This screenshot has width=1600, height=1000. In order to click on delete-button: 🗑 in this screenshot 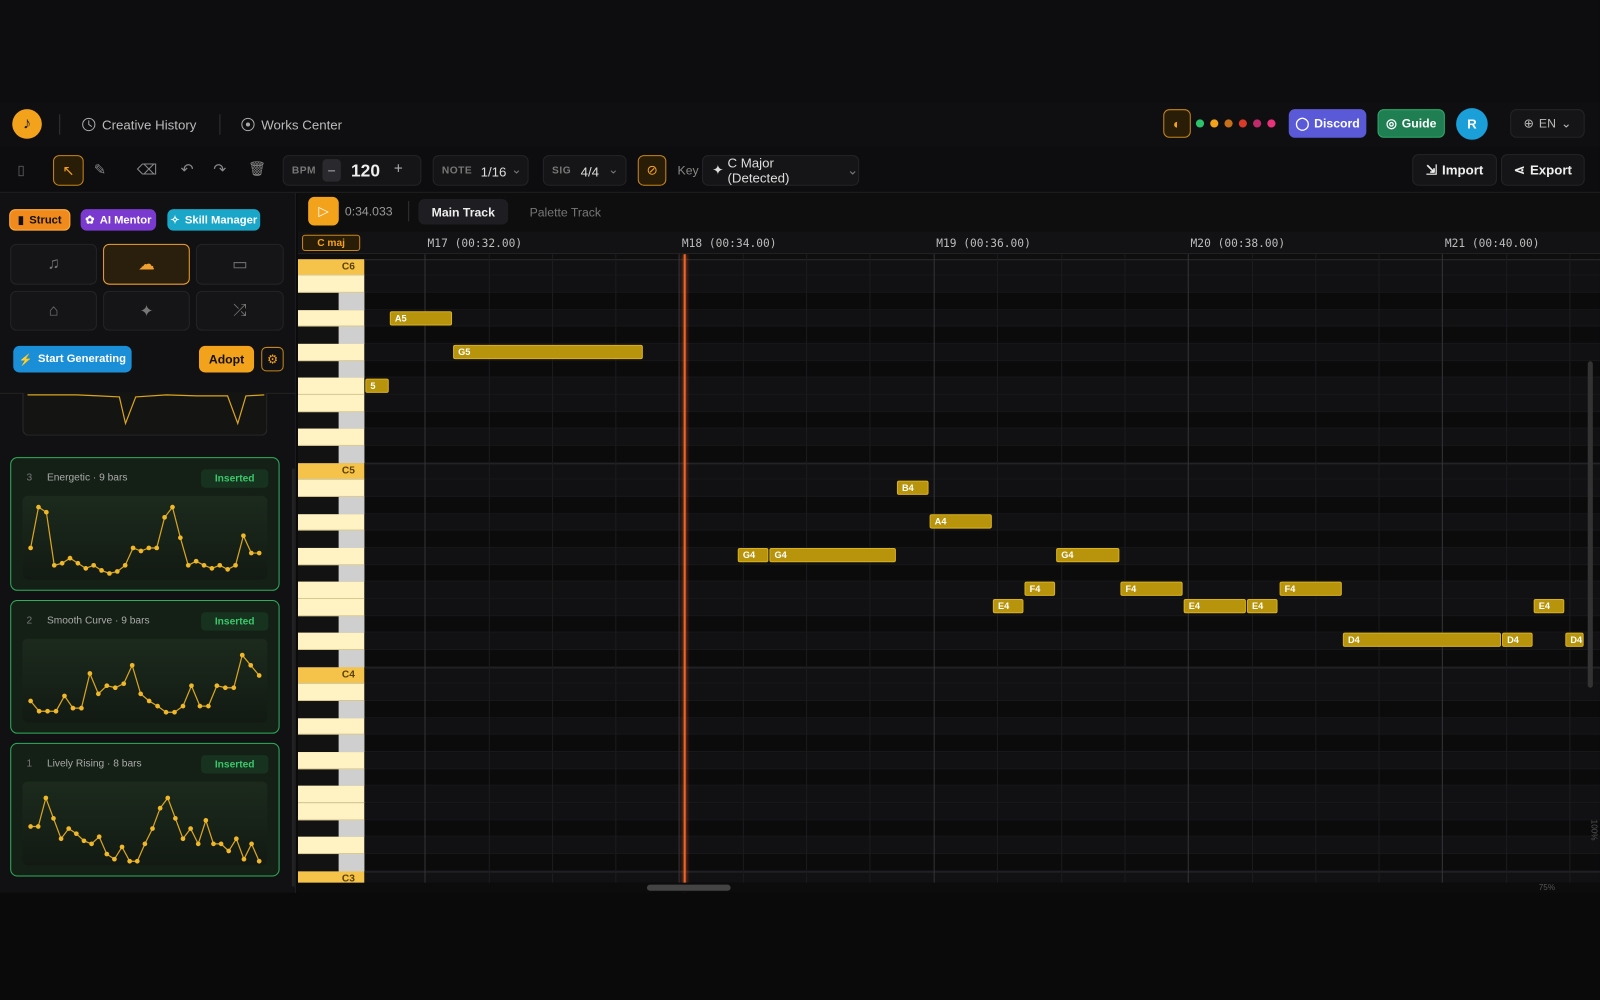, I will do `click(257, 168)`.